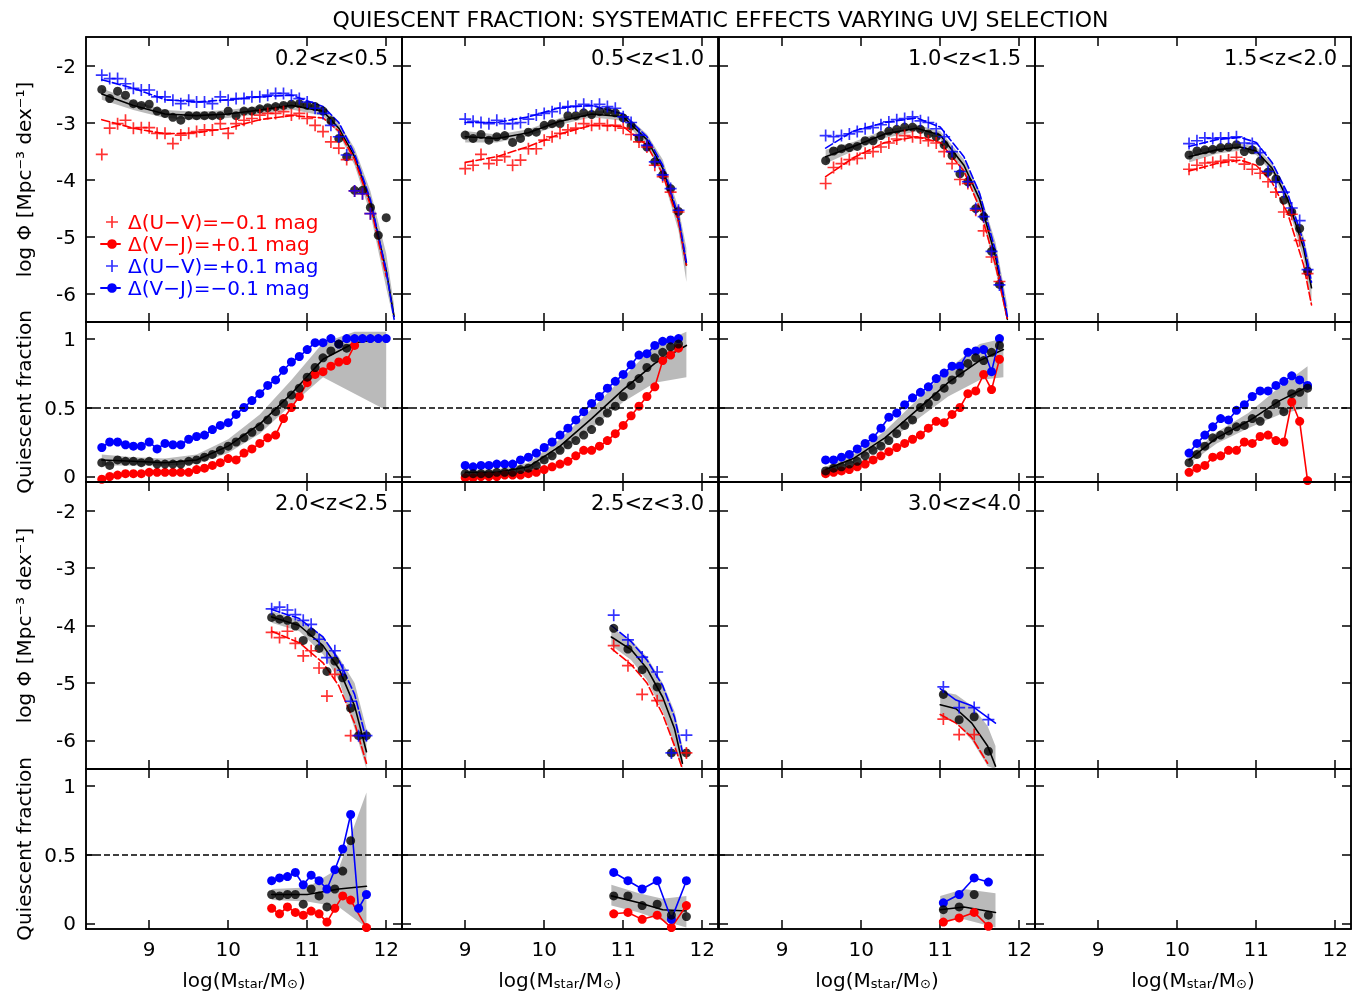  I want to click on annotation: 2.5<z<3.0, so click(647, 502).